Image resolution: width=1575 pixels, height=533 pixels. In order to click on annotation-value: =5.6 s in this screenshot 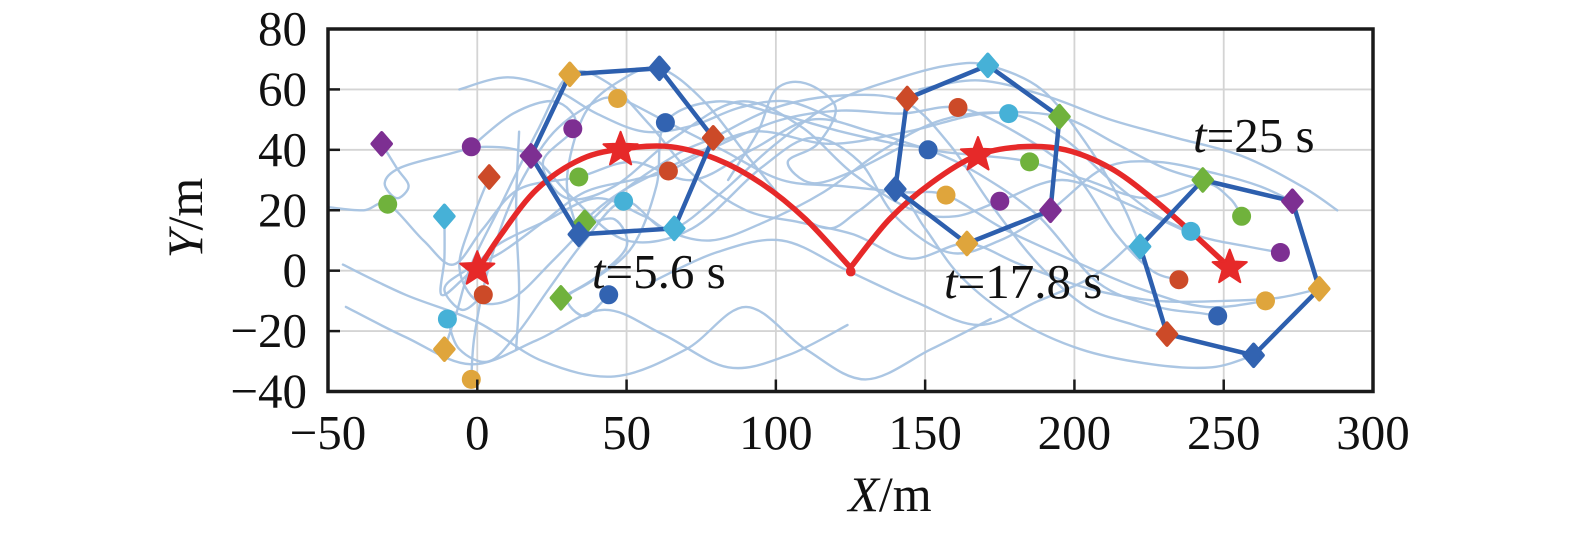, I will do `click(666, 271)`.